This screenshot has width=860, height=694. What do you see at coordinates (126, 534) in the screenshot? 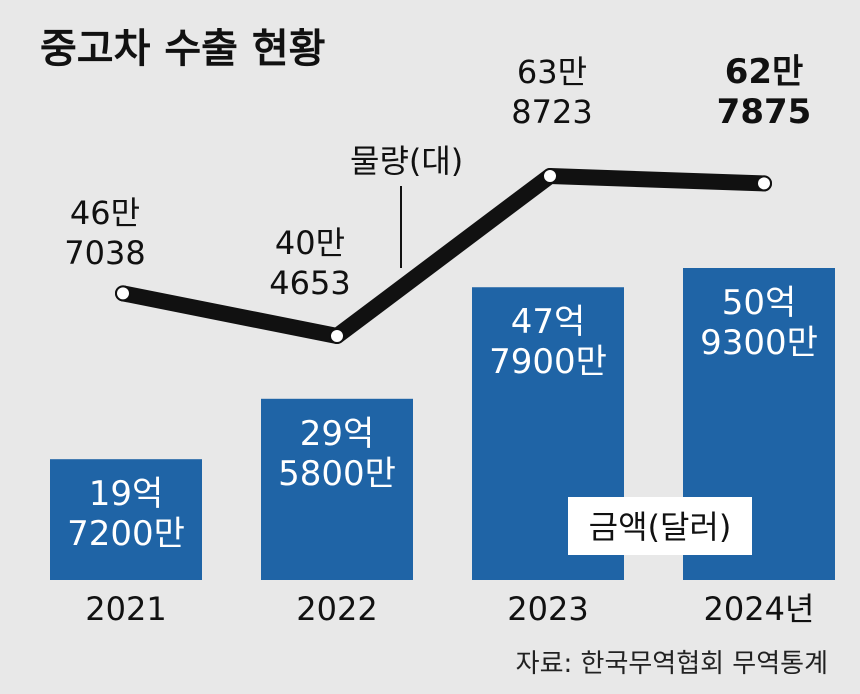
I see `bar-value-label: 7200만` at bounding box center [126, 534].